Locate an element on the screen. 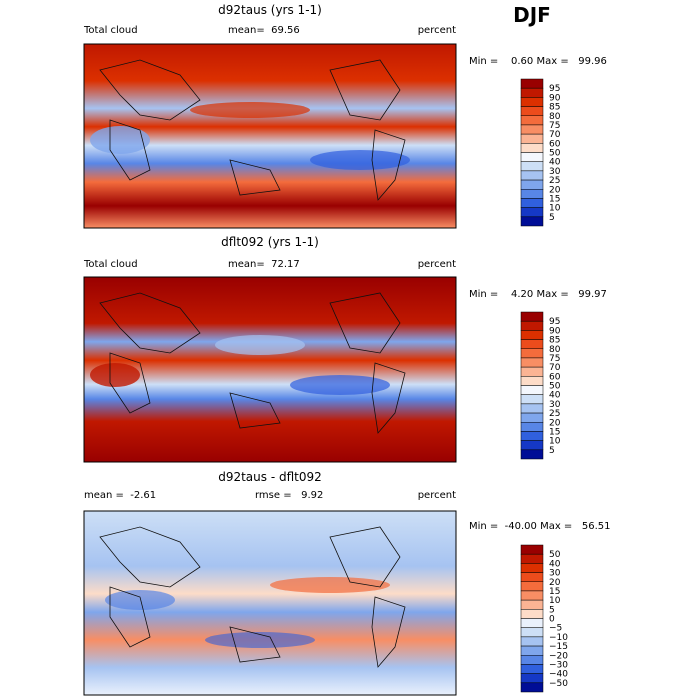  season-label: DJF is located at coordinates (532, 15).